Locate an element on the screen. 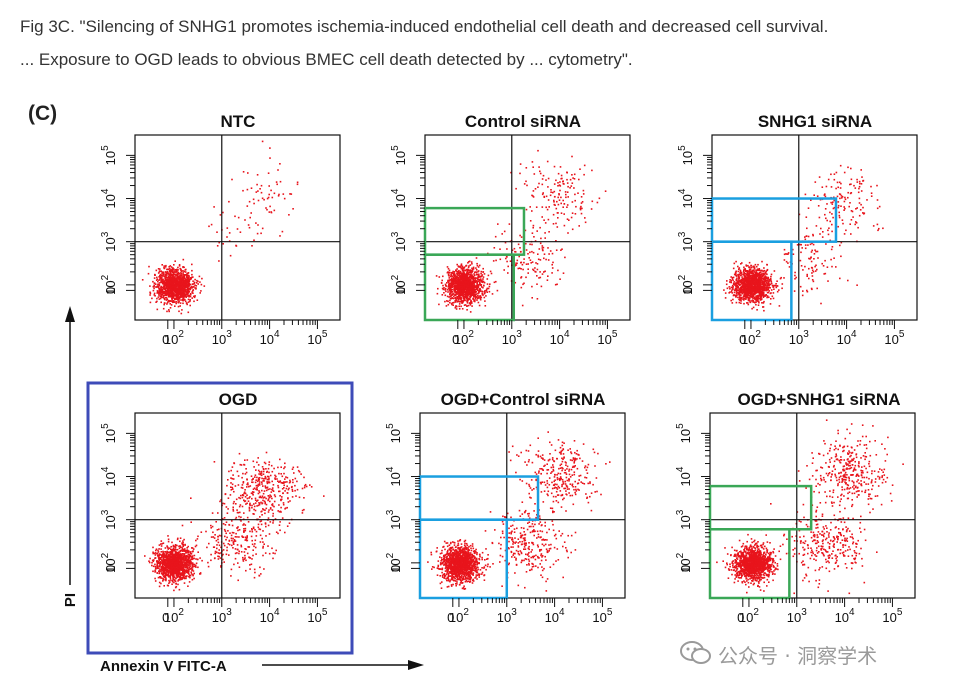  event-dots is located at coordinates (234, 521).